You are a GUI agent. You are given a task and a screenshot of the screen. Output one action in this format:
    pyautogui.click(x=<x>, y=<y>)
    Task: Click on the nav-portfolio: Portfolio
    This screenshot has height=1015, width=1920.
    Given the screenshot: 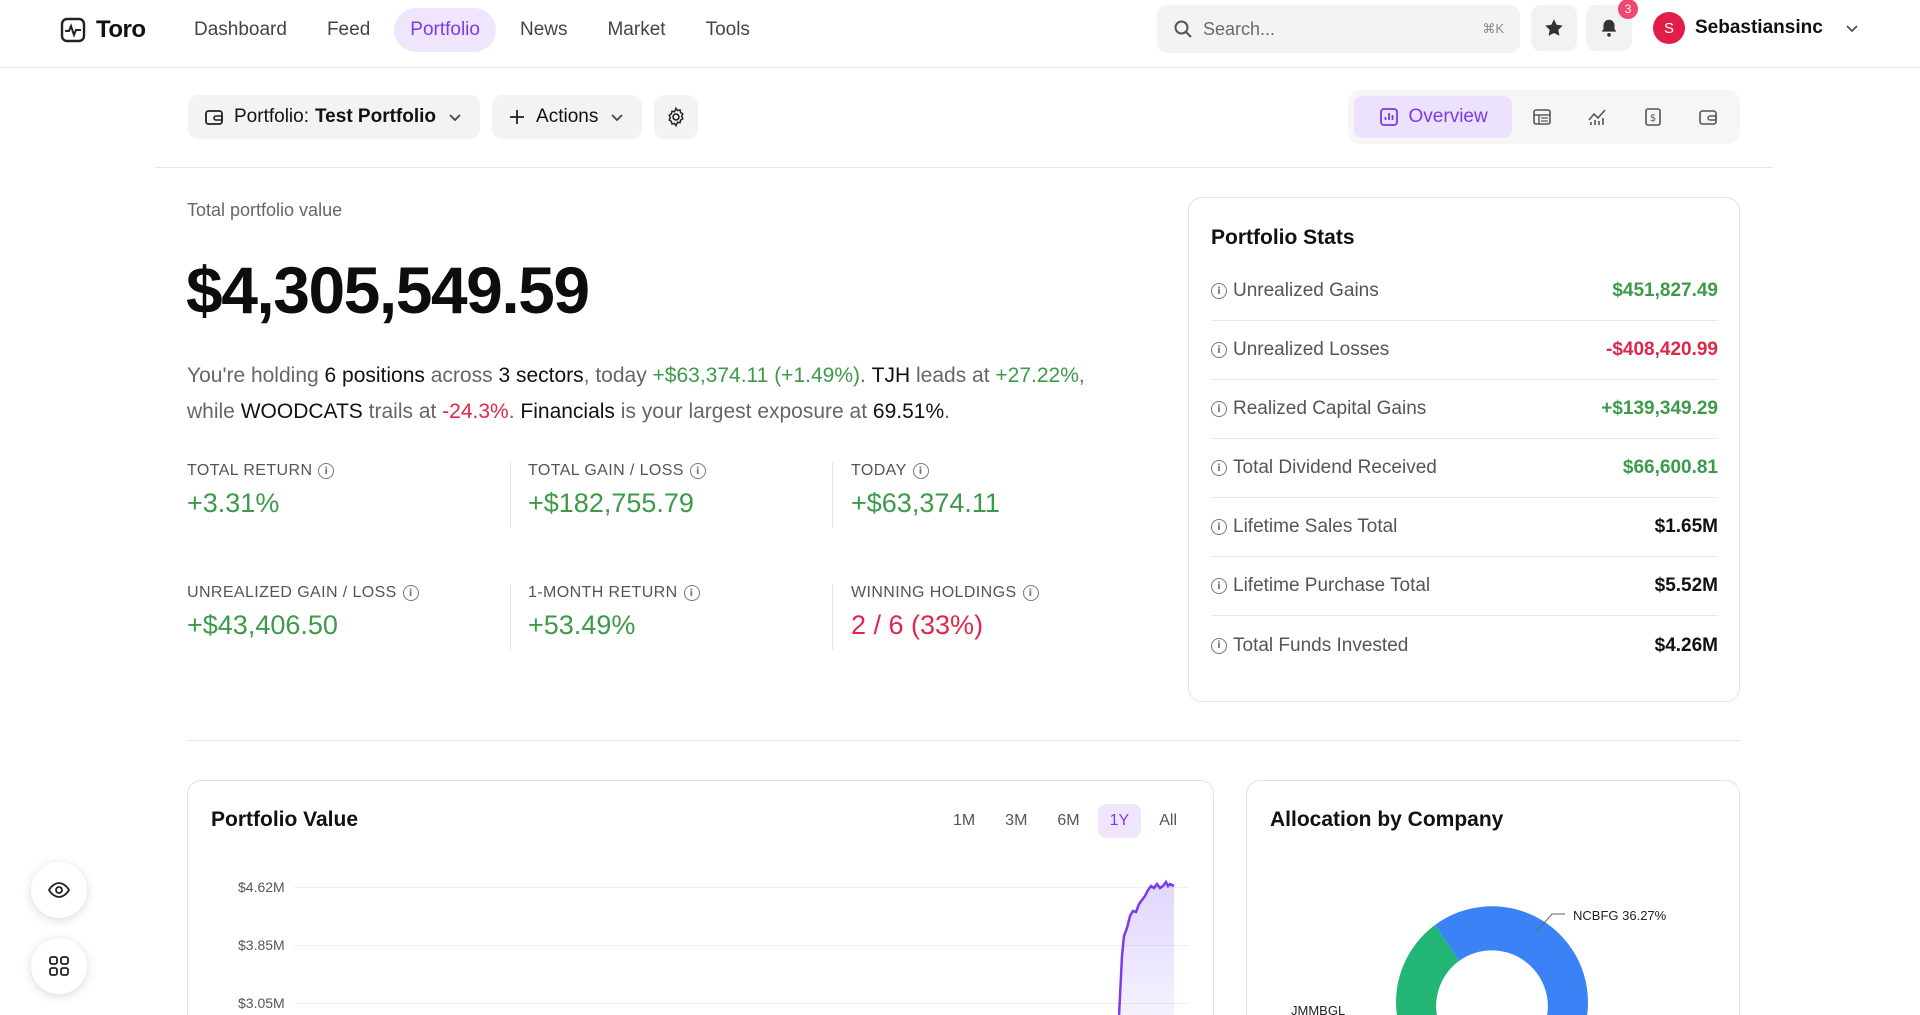 What is the action you would take?
    pyautogui.click(x=445, y=30)
    